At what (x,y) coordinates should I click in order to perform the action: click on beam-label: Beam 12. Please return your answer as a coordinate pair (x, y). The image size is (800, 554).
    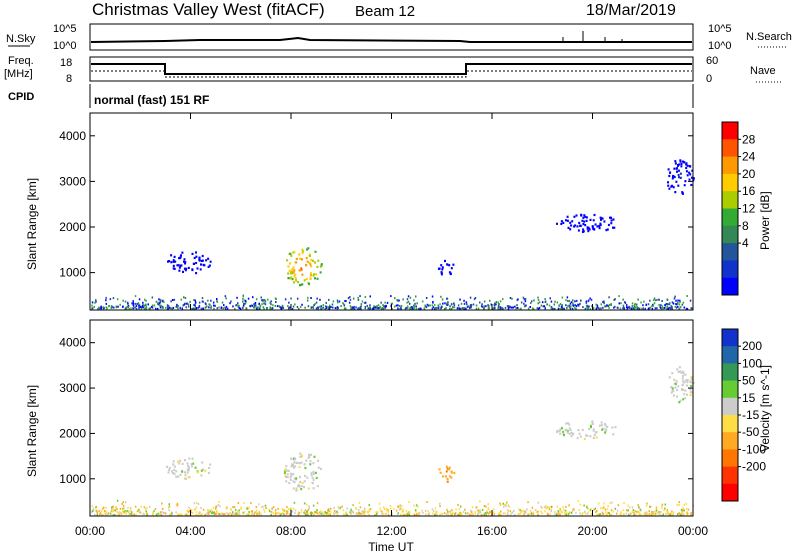
    Looking at the image, I should click on (385, 11).